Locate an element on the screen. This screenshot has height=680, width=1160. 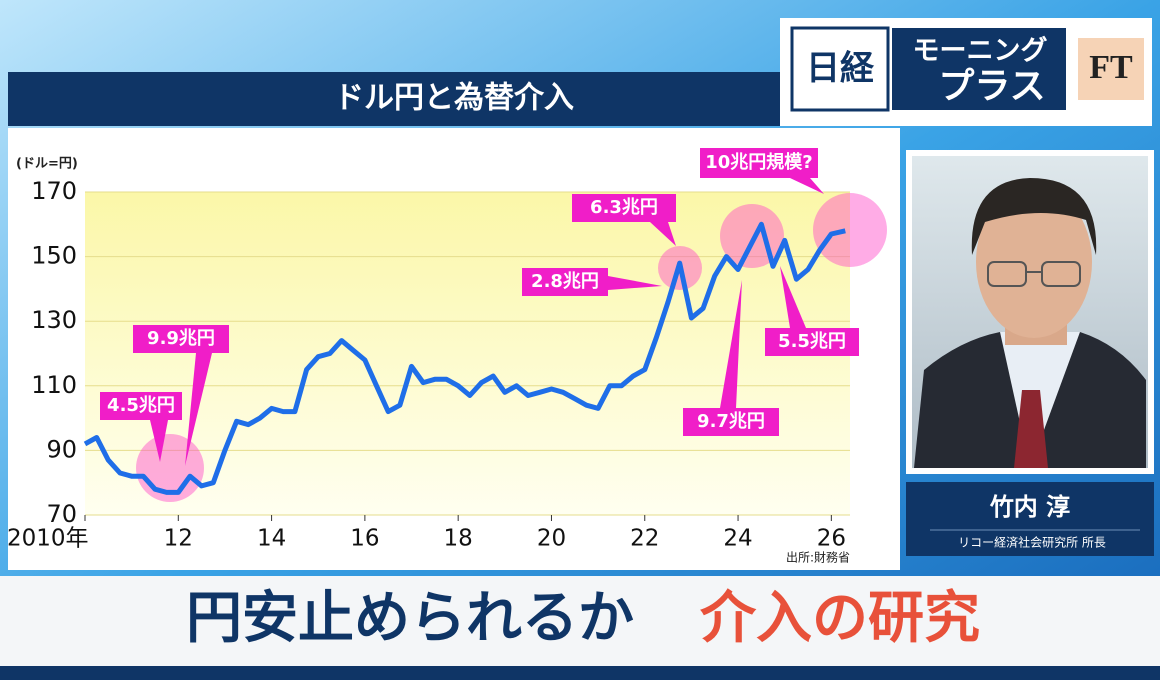
source: 出所:財務省 is located at coordinates (818, 557).